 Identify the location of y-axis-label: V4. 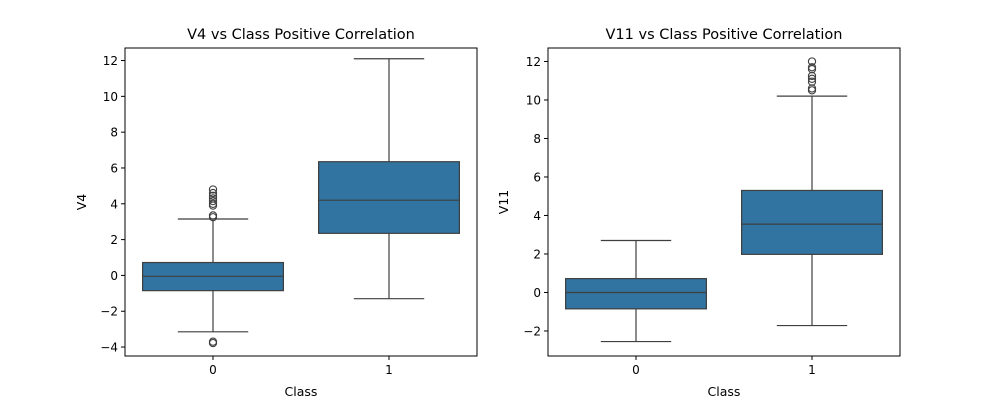
(81, 202).